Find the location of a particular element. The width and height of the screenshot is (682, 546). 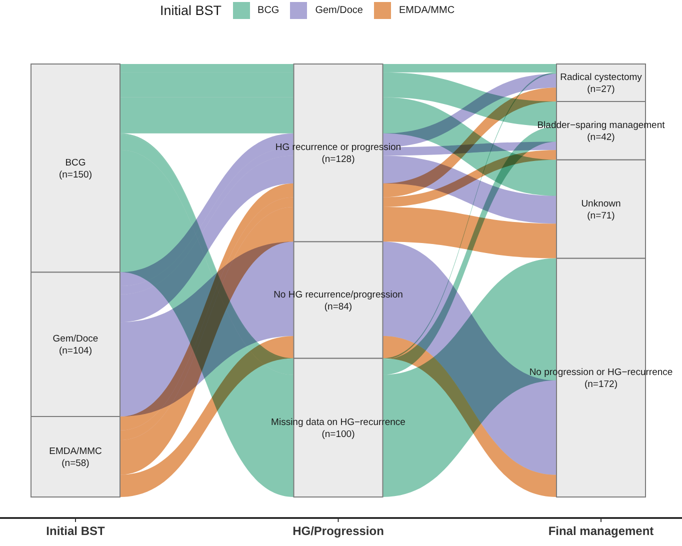

data-label: (n=100) is located at coordinates (338, 434).